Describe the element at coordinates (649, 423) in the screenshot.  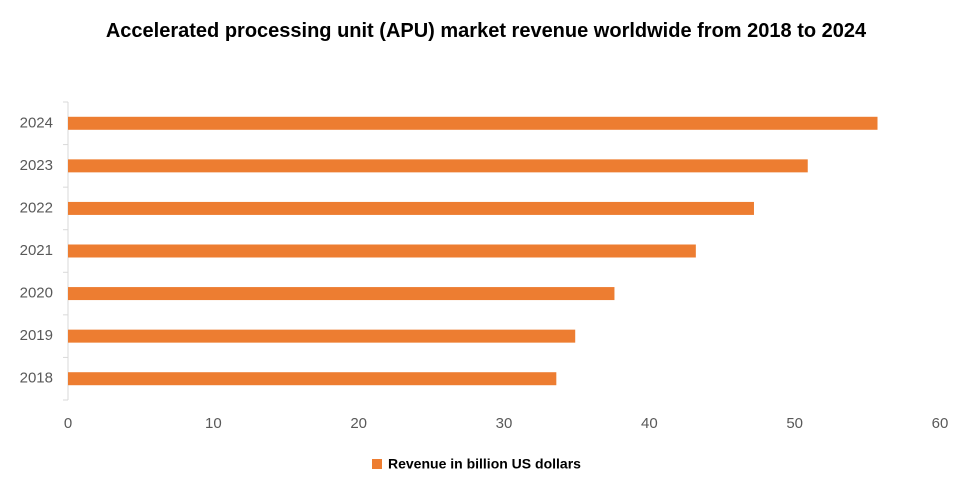
I see `x-tick-label: 40` at that location.